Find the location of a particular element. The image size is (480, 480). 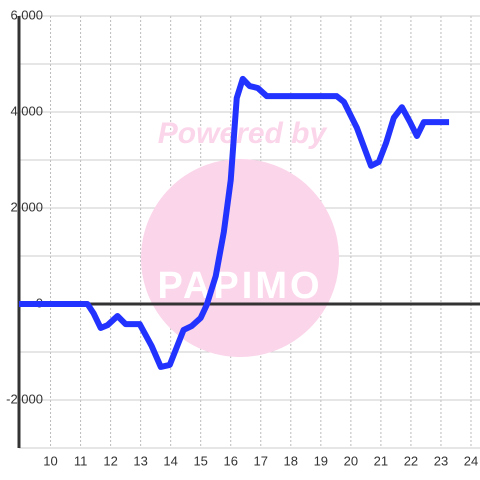

x-tick-label: 22 is located at coordinates (411, 460).